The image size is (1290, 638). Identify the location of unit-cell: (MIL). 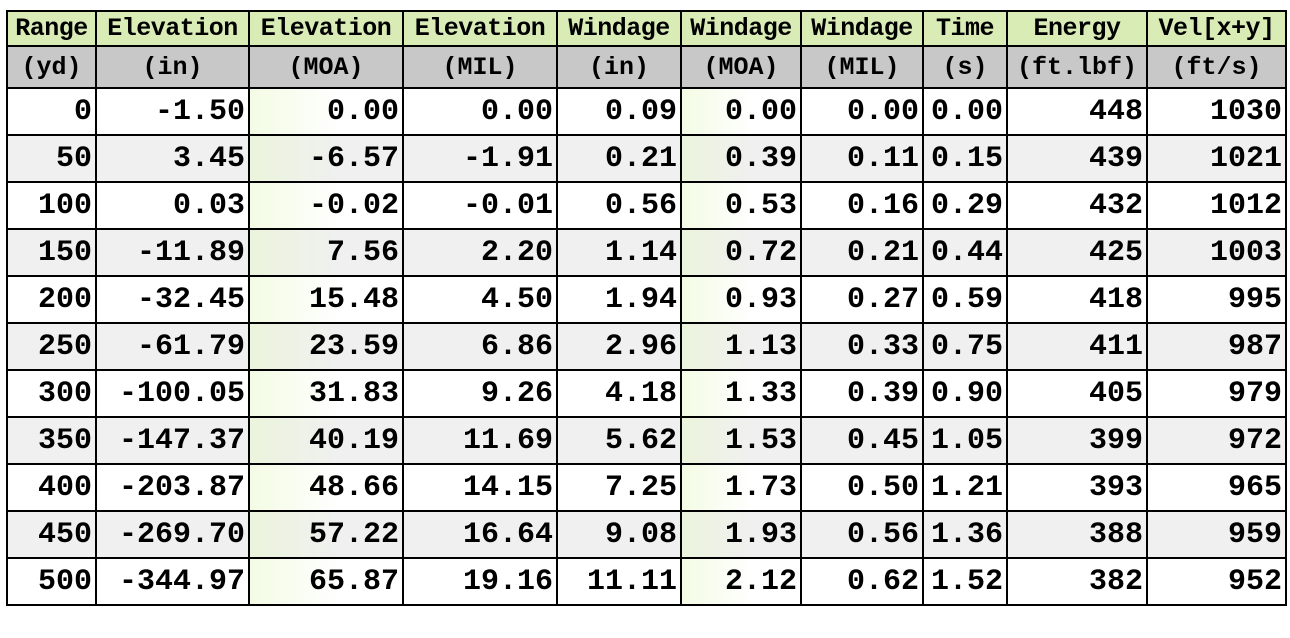
(862, 67).